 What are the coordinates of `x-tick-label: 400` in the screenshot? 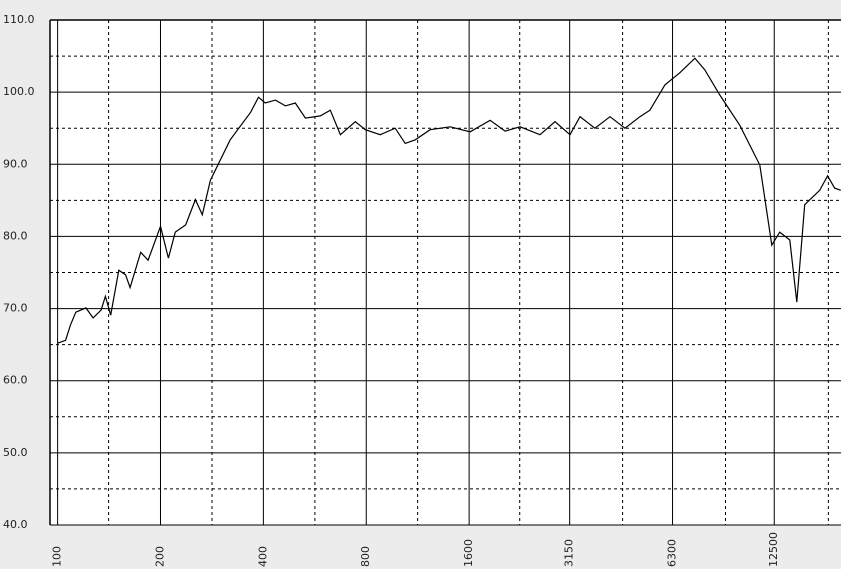 It's located at (262, 556).